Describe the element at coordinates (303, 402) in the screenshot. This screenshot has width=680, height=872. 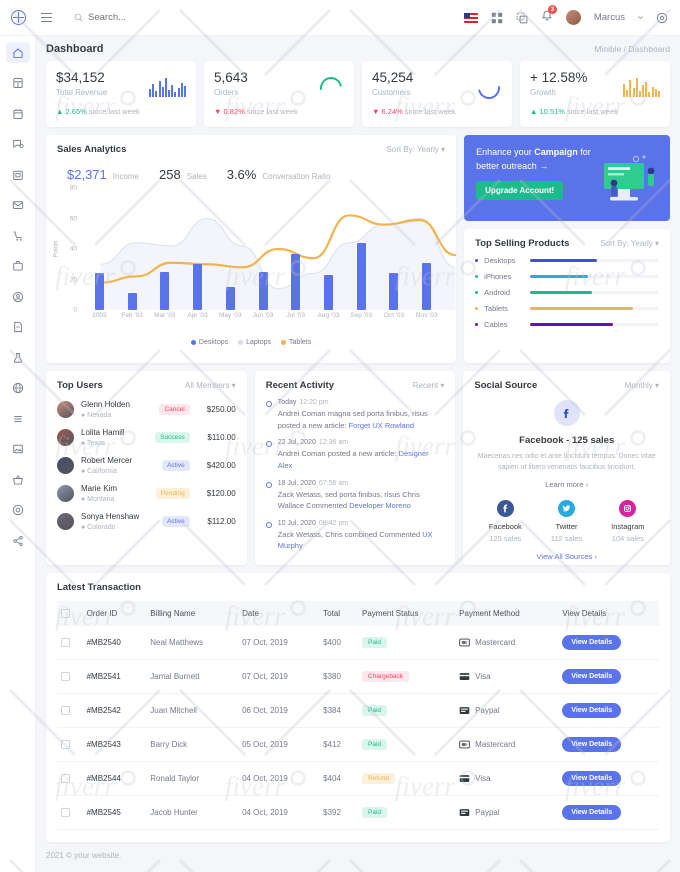
I see `activity-time: Today 12:20 pm` at that location.